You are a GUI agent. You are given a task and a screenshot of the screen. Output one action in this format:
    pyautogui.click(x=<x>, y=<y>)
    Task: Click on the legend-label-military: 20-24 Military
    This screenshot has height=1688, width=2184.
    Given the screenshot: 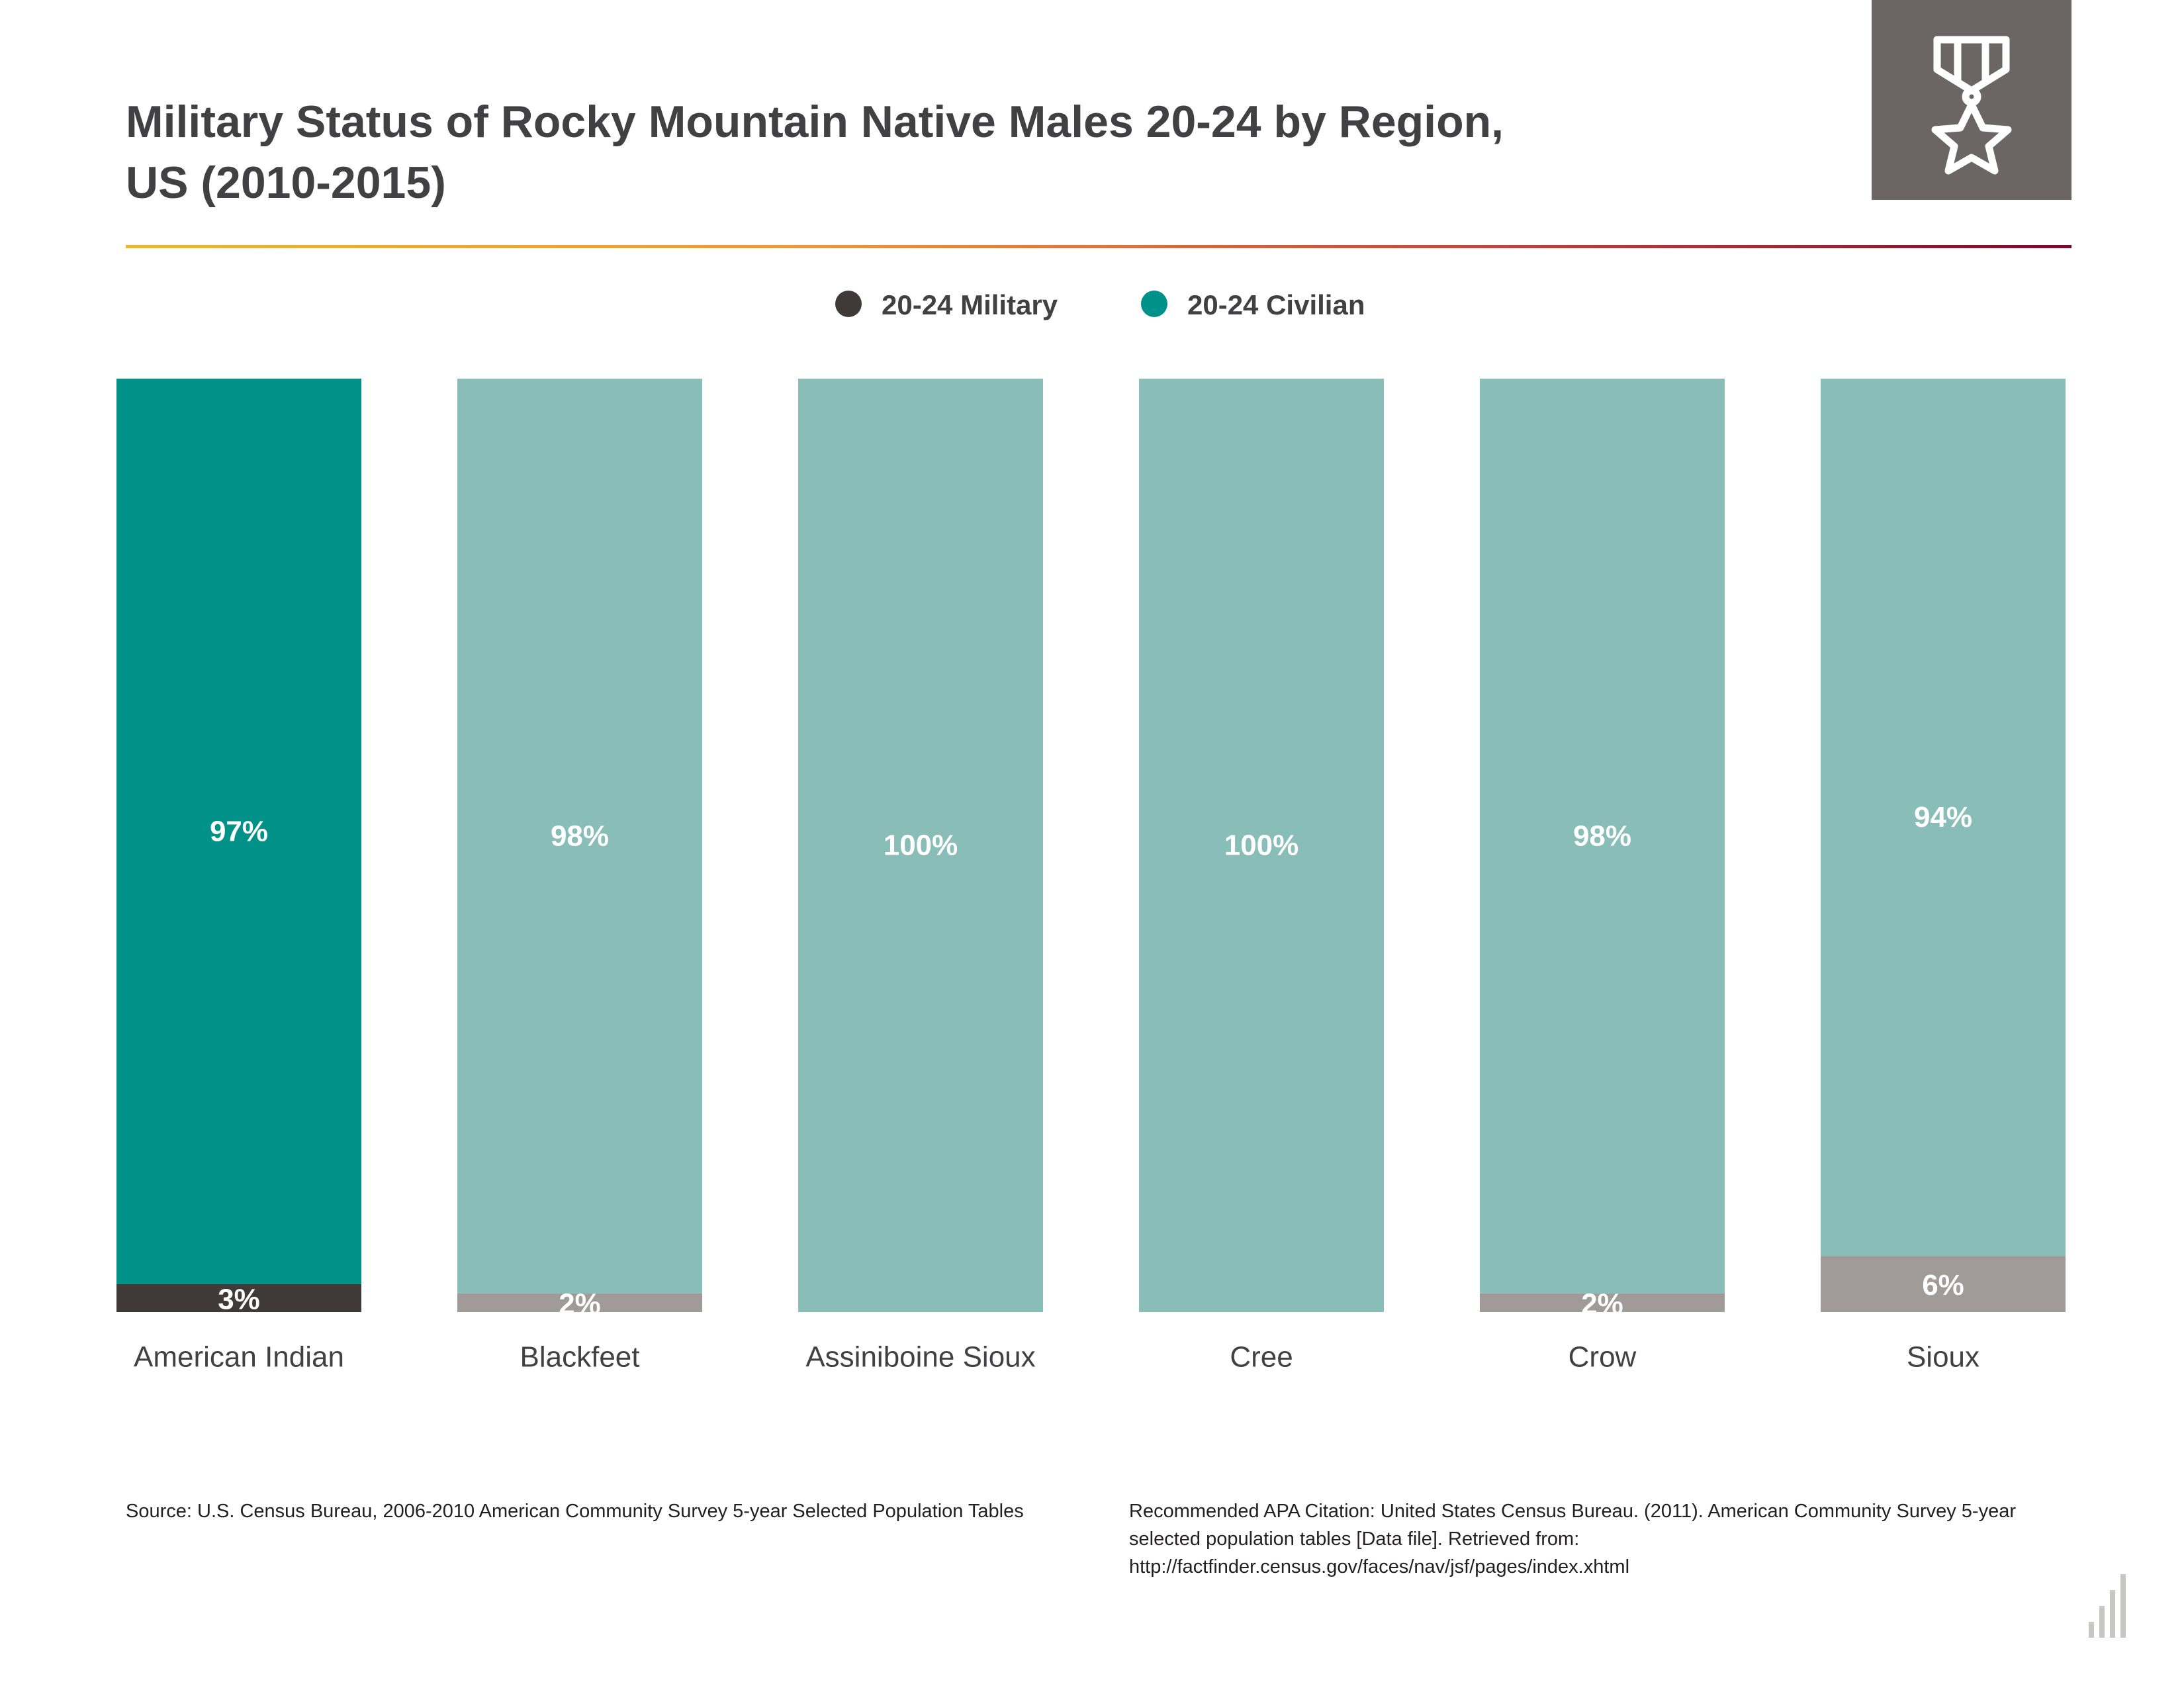 What is the action you would take?
    pyautogui.click(x=970, y=304)
    